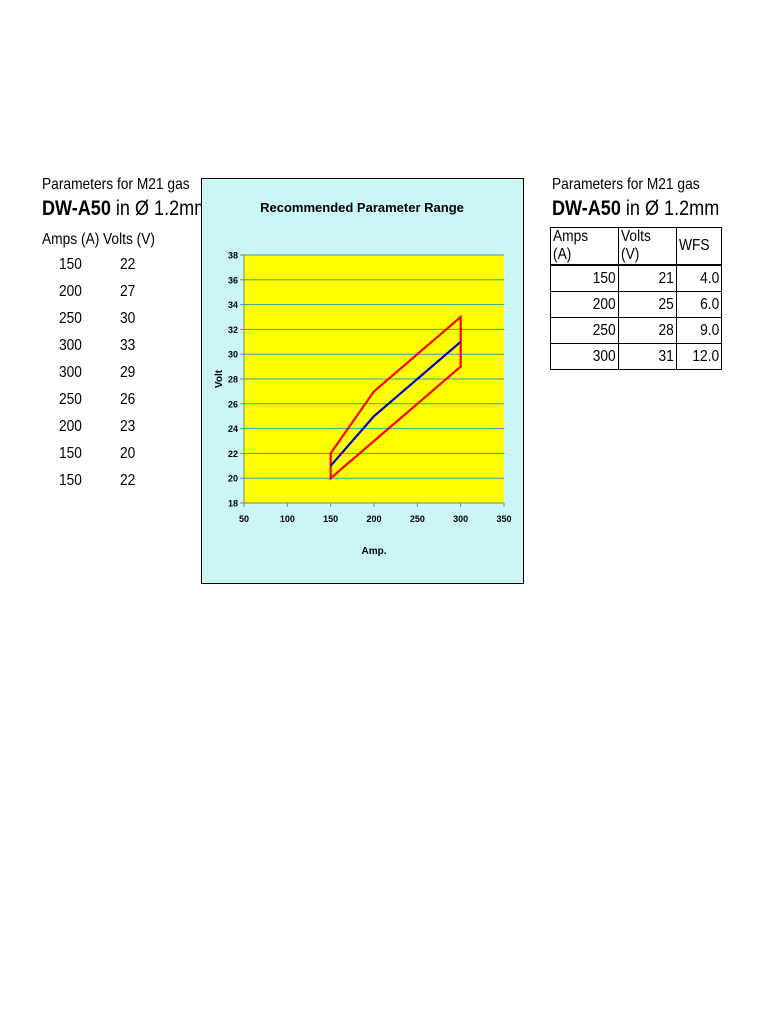  Describe the element at coordinates (584, 278) in the screenshot. I see `amps-cell: 150` at that location.